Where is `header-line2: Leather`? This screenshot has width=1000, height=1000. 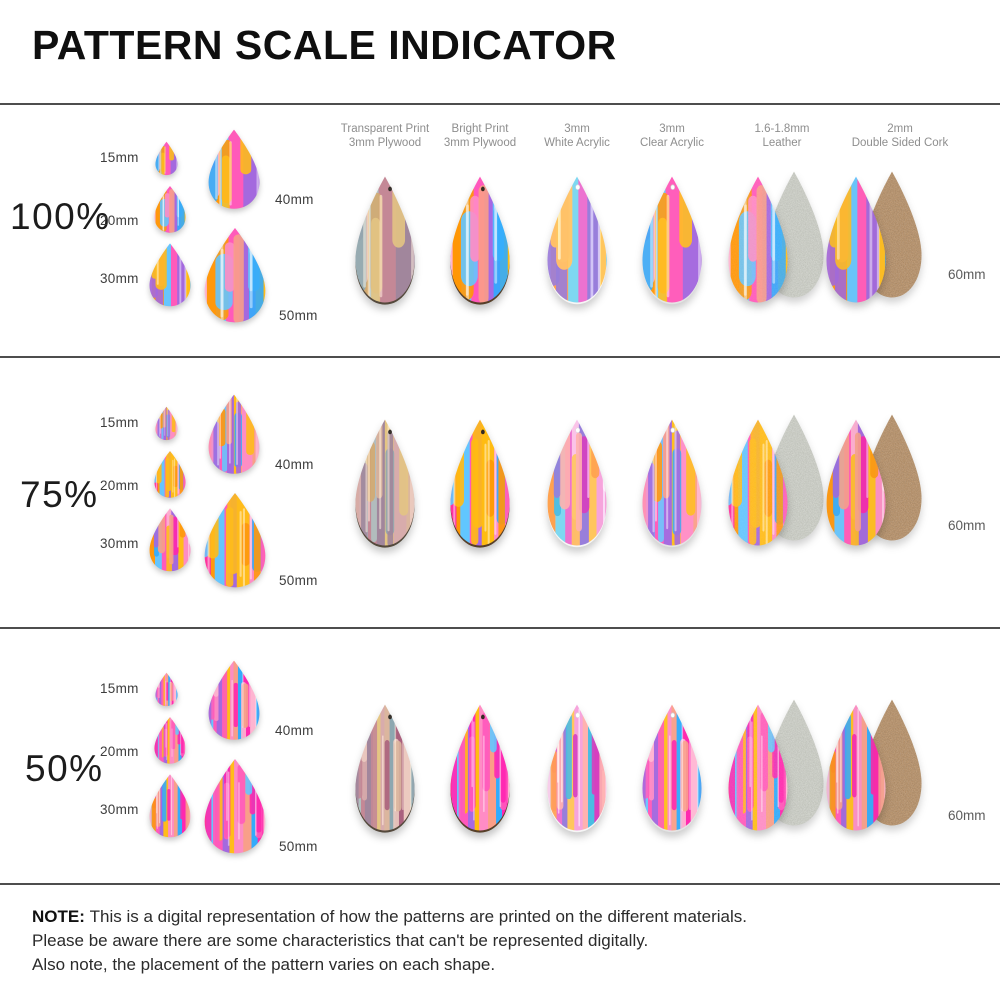
header-line2: Leather is located at coordinates (782, 142).